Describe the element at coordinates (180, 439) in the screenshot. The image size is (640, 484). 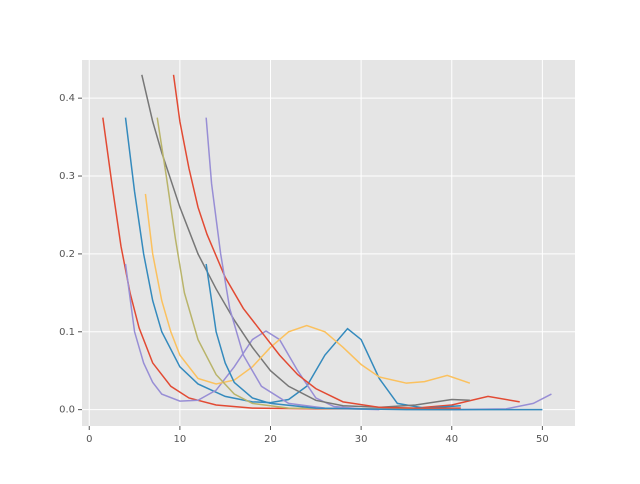
I see `x-tick-label: 10` at that location.